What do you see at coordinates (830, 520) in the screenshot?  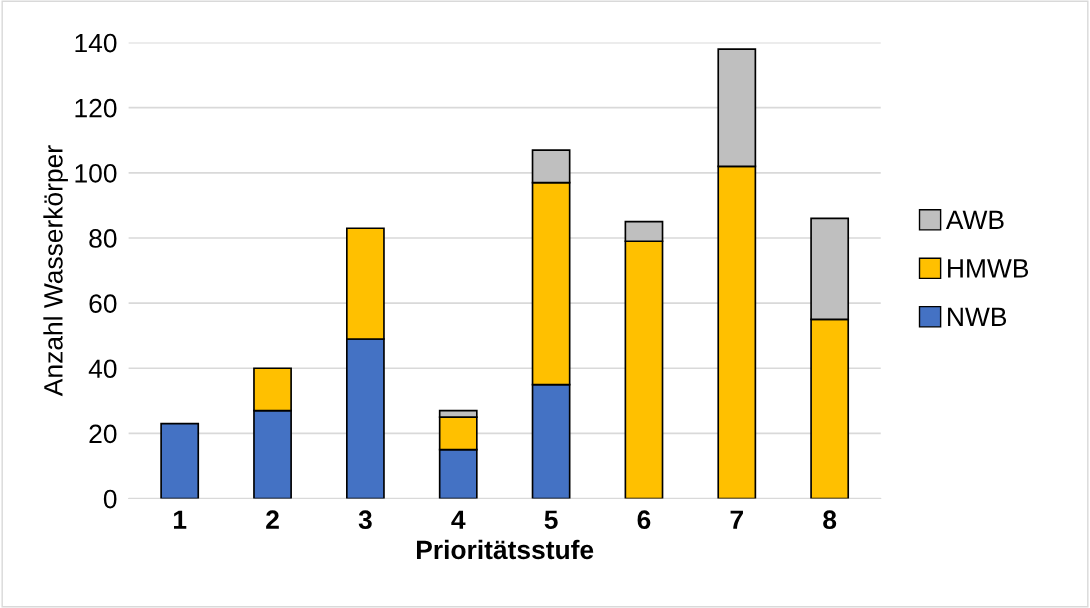 I see `x-tick-label: 8` at bounding box center [830, 520].